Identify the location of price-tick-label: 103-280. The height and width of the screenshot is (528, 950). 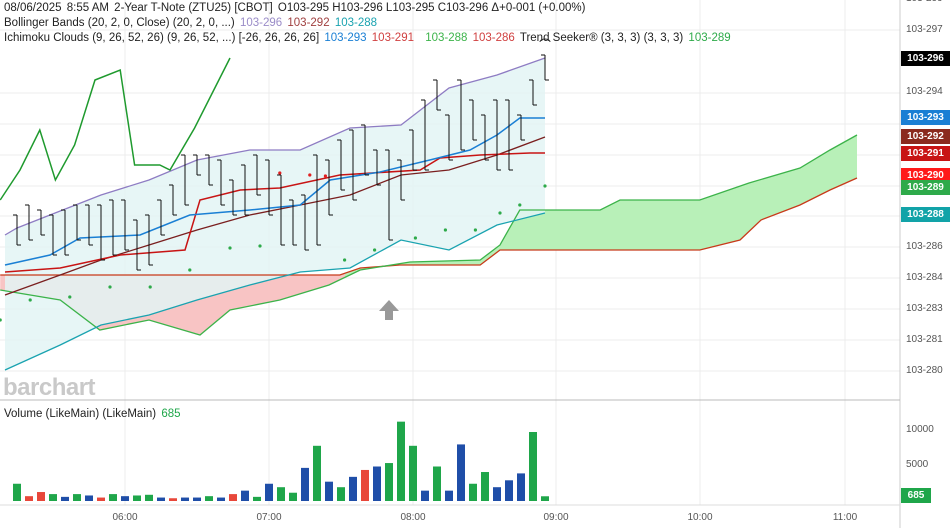
(924, 370).